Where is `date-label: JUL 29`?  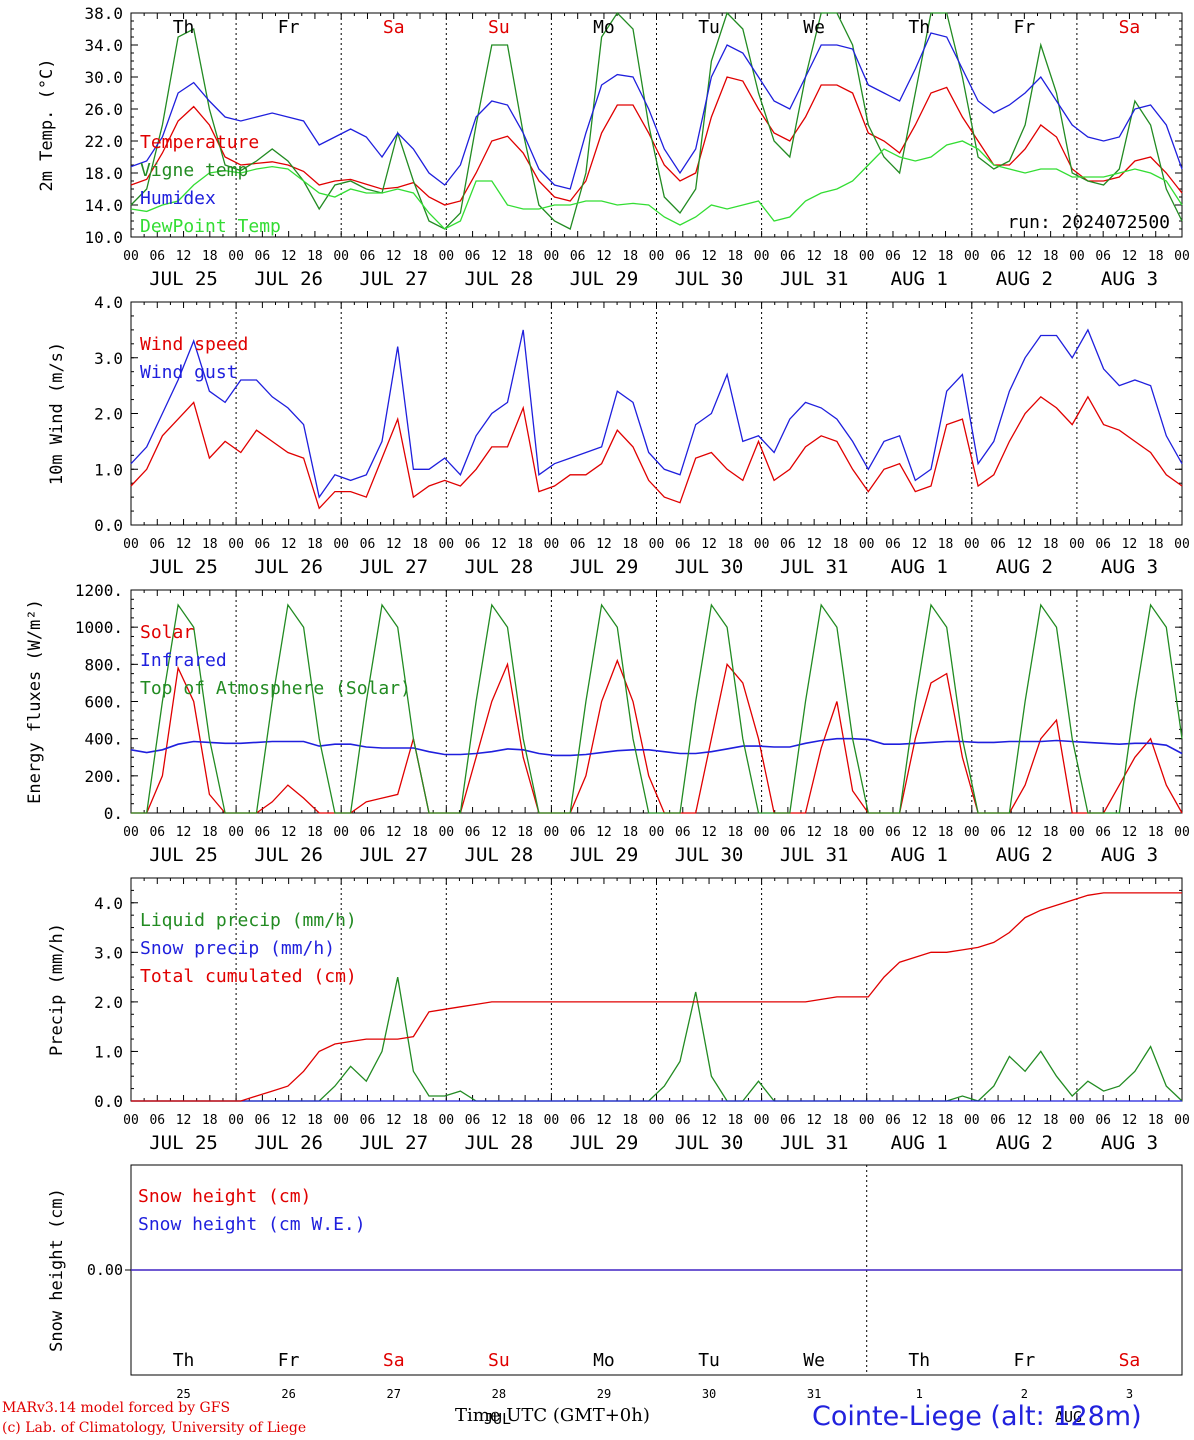 date-label: JUL 29 is located at coordinates (604, 1143).